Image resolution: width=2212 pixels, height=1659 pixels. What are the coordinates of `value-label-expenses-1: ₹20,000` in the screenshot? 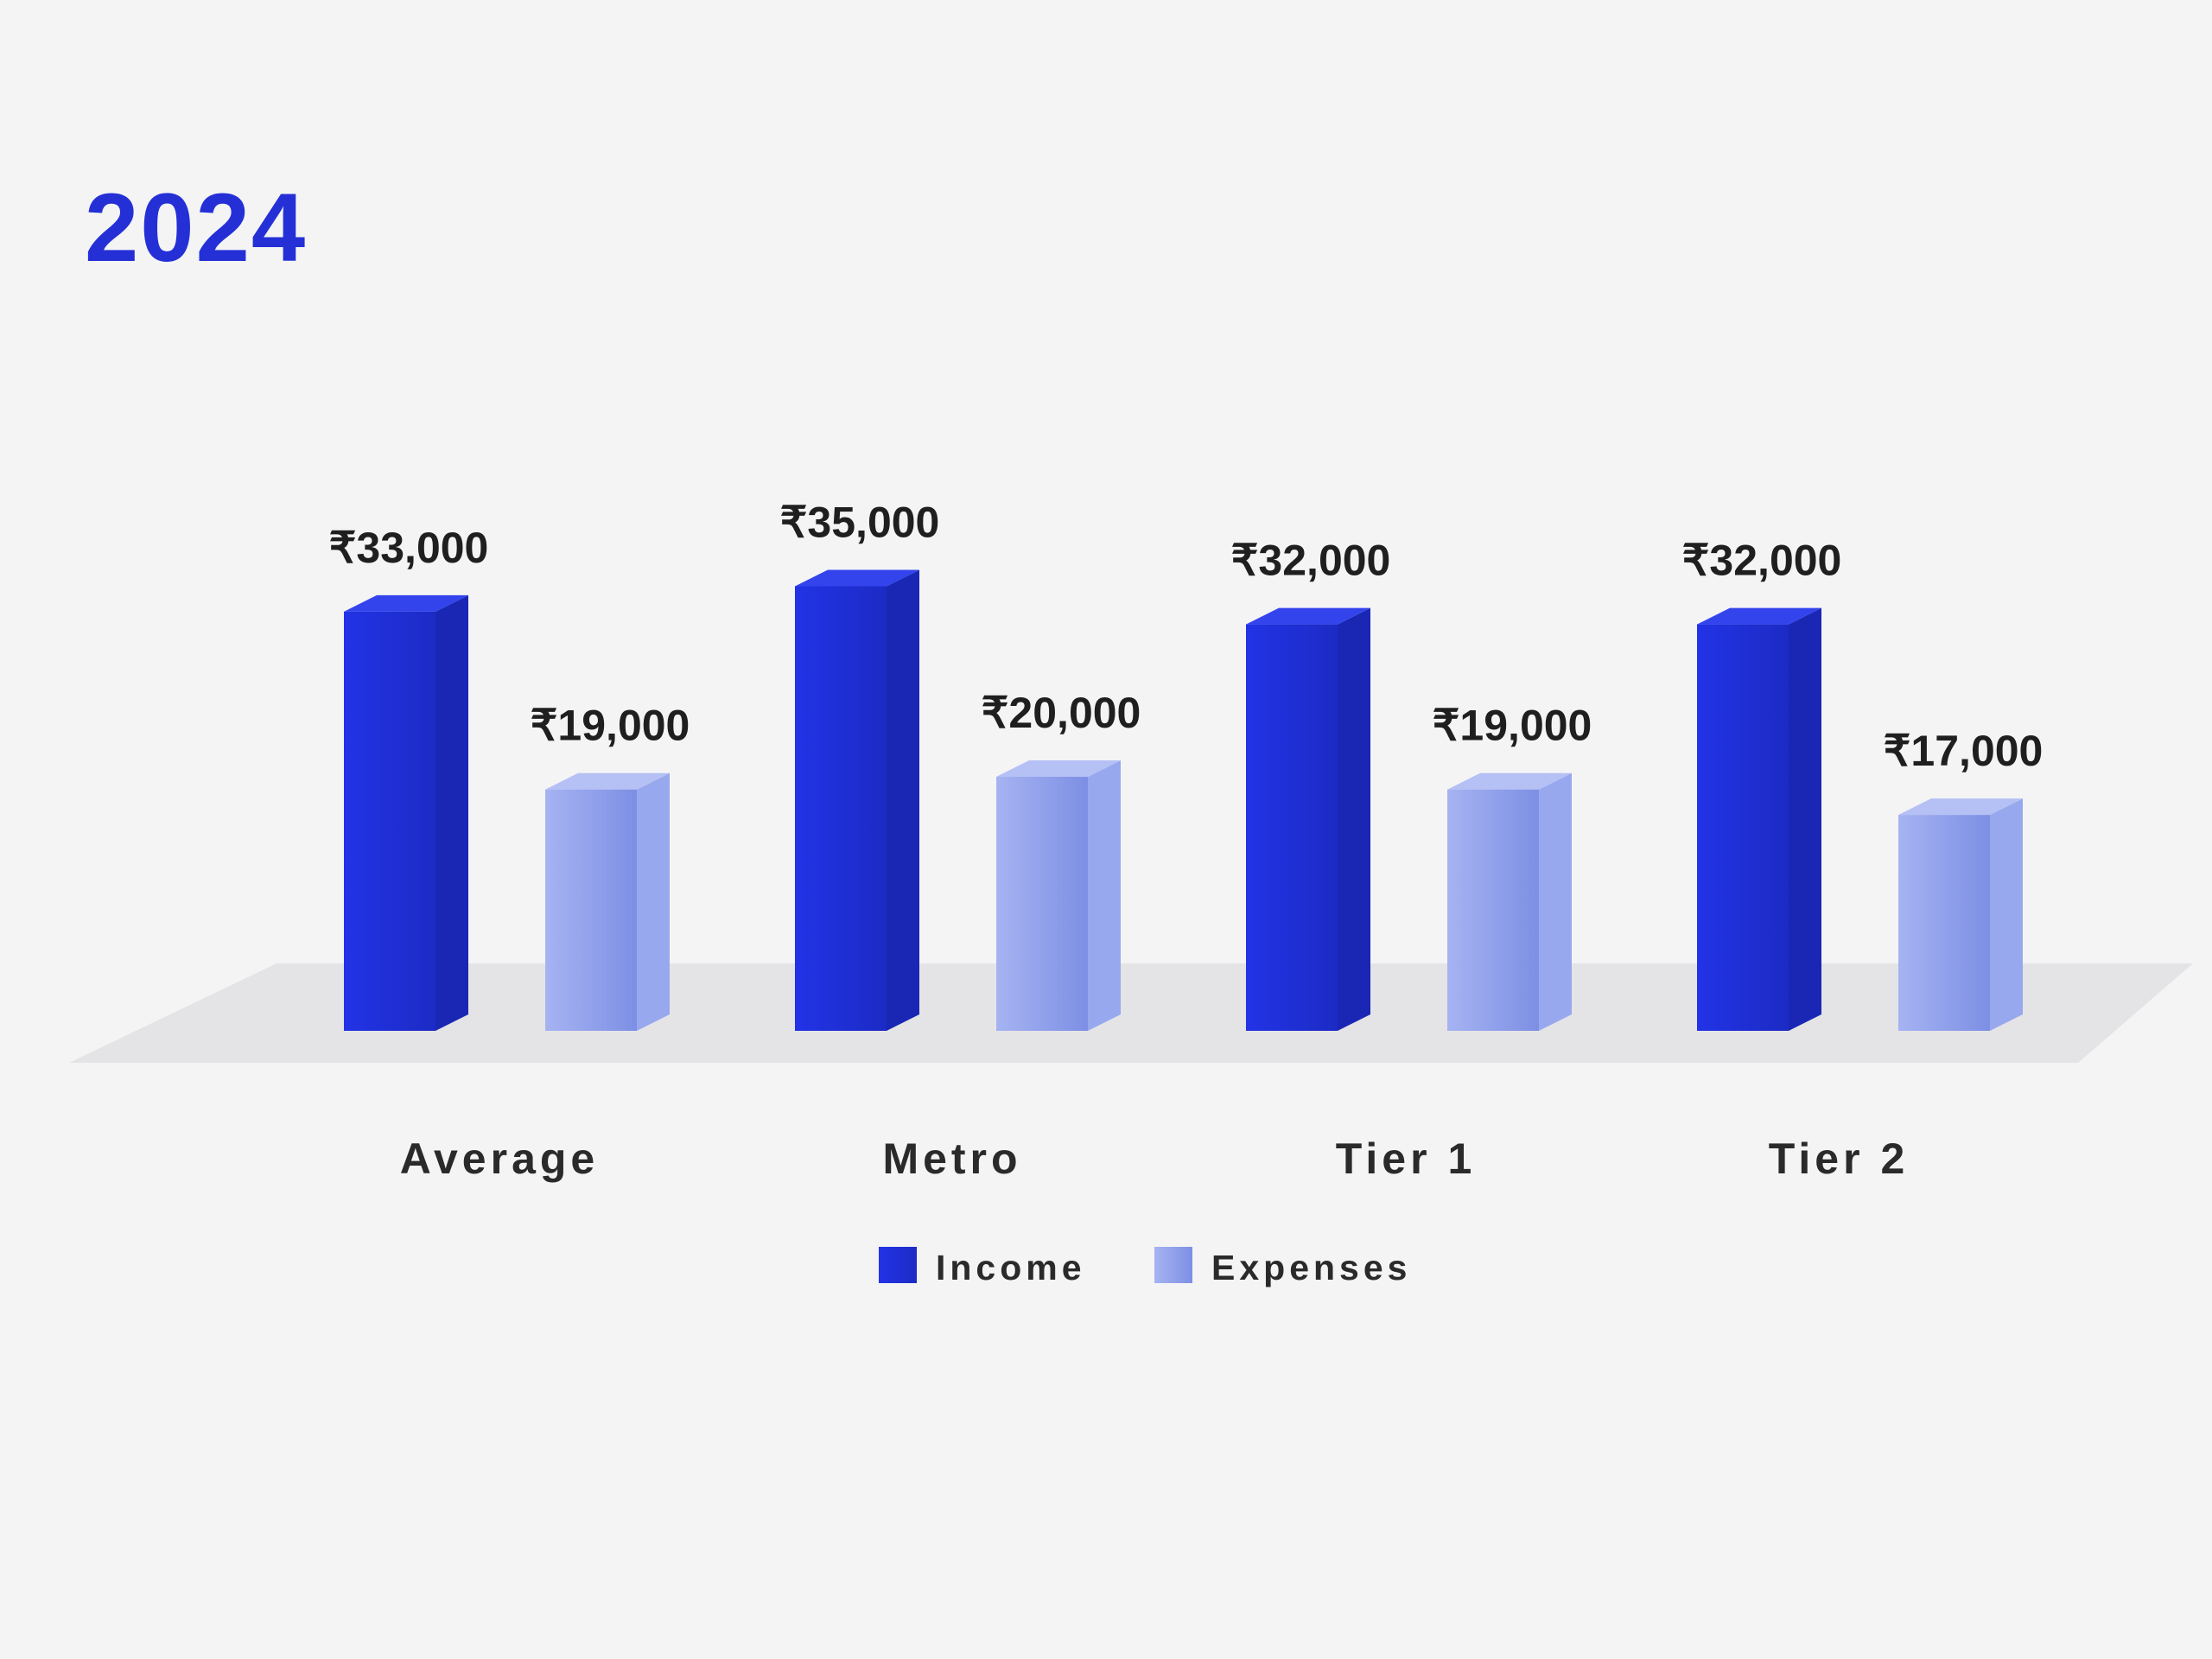 It's located at (1061, 713).